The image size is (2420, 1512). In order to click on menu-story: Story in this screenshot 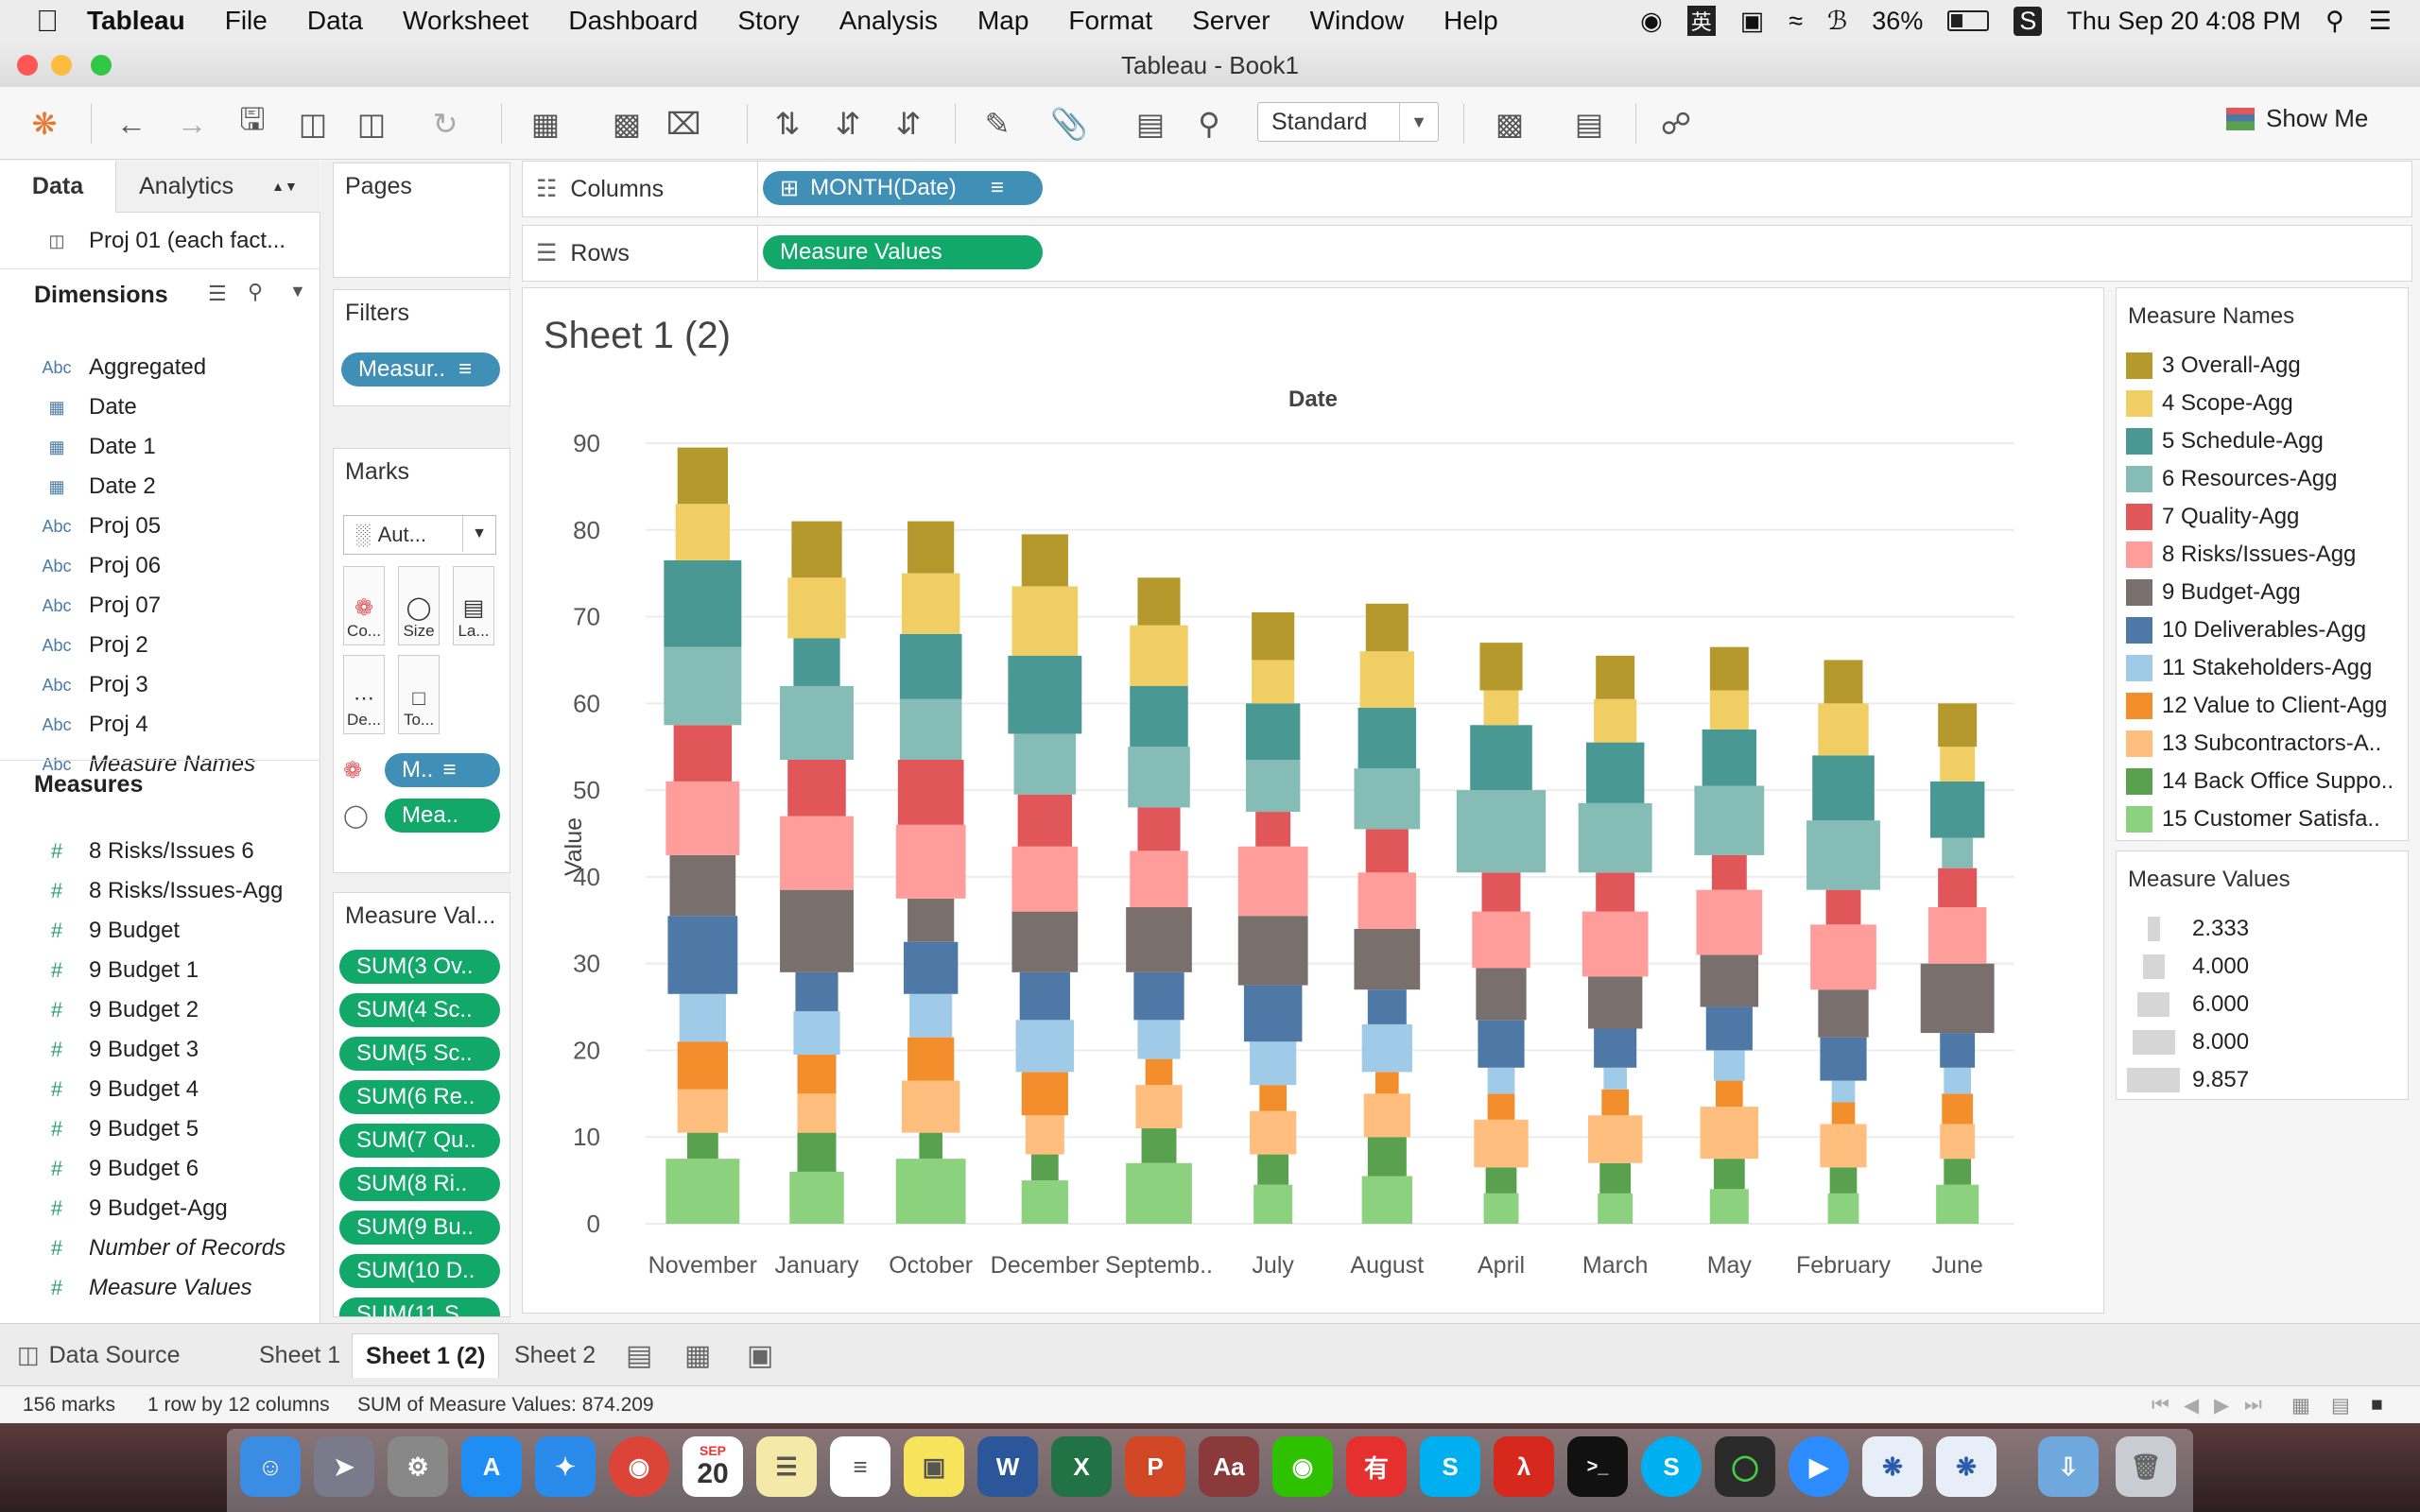, I will do `click(757, 20)`.